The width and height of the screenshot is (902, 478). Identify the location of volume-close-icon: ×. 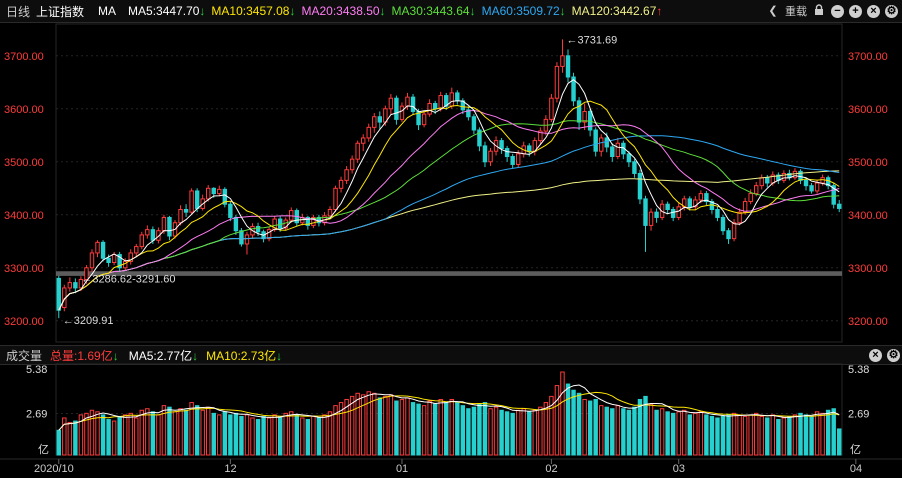
(875, 355).